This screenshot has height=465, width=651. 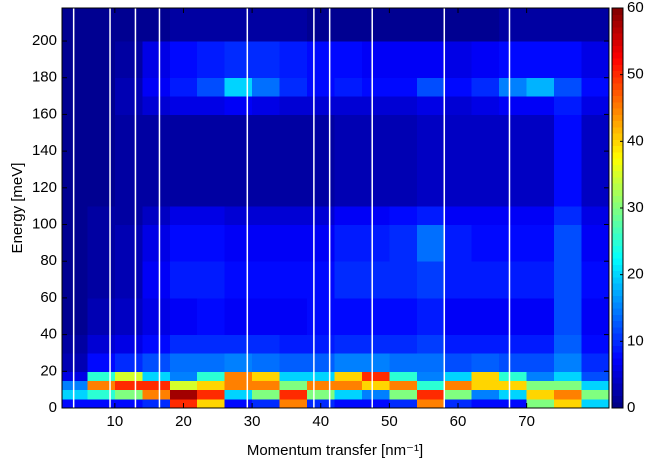 I want to click on y-tick-label: 40, so click(x=48, y=334).